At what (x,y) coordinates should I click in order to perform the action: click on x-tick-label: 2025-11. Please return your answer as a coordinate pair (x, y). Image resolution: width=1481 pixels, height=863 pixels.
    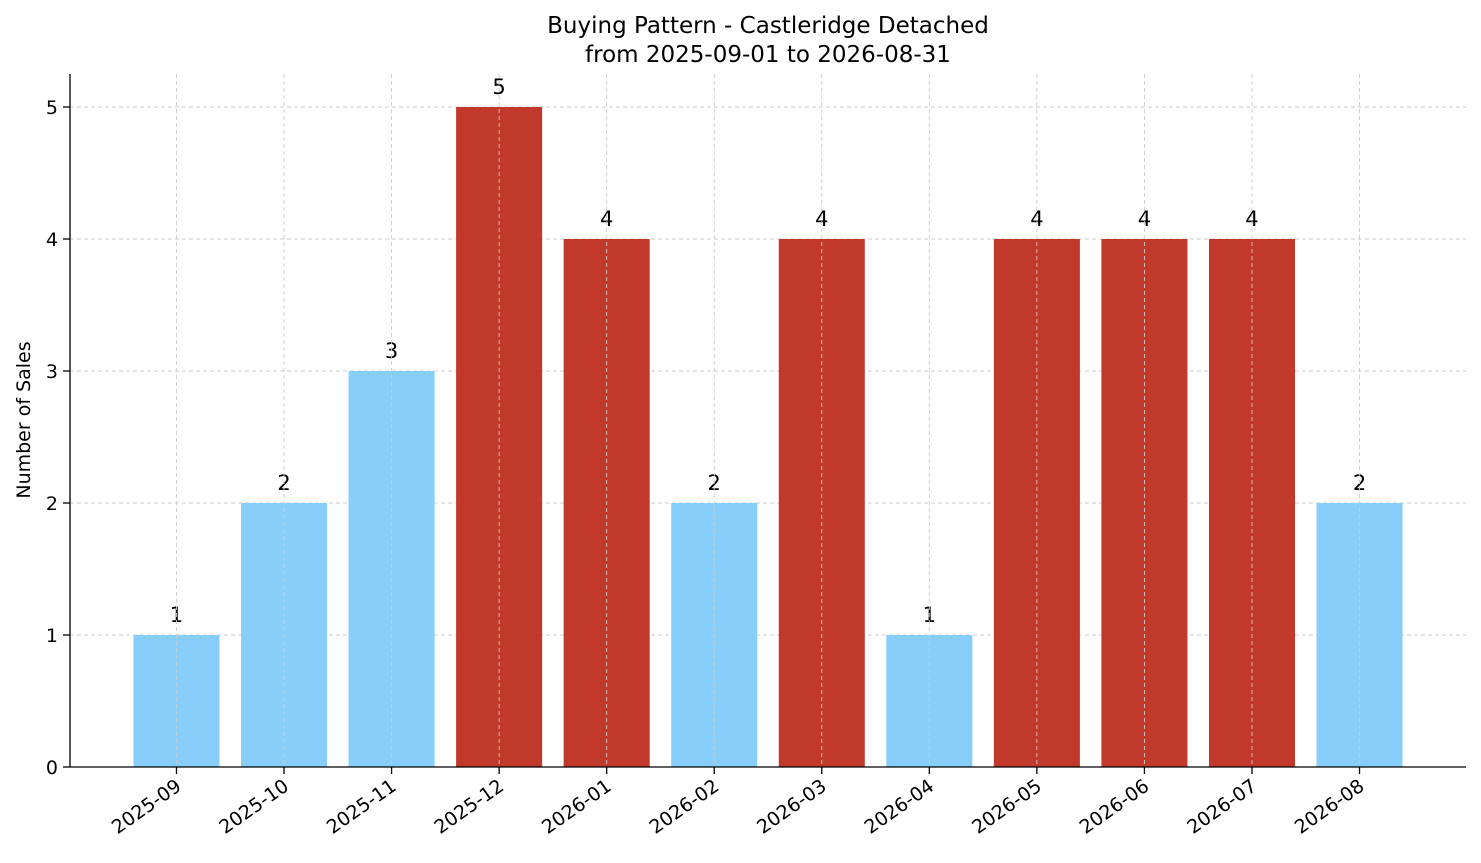
    Looking at the image, I should click on (362, 807).